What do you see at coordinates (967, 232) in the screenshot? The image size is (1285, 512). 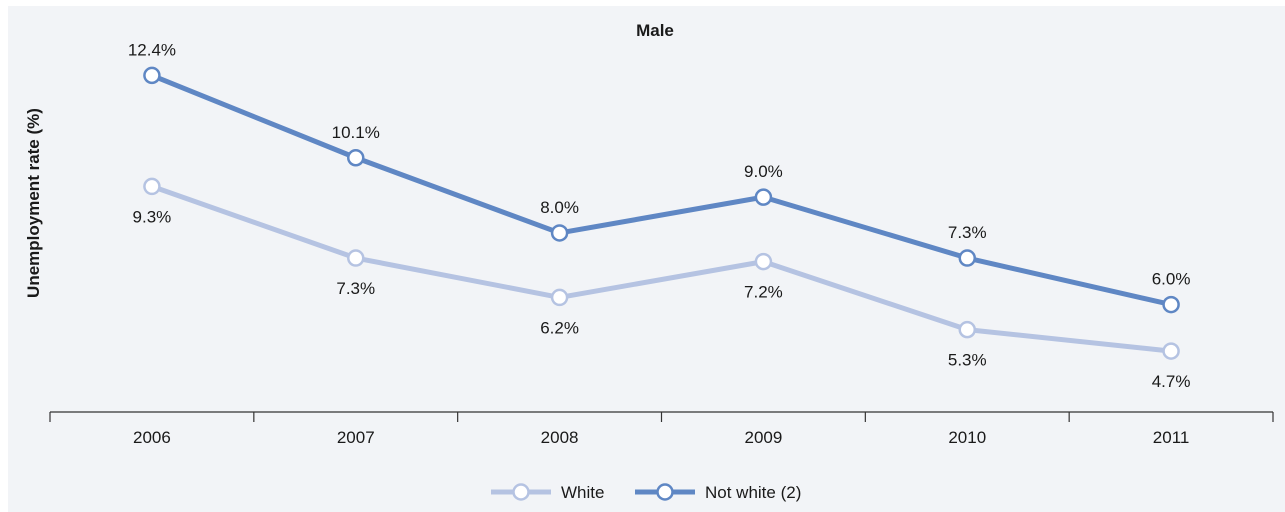 I see `data-label-2010: 7.3%` at bounding box center [967, 232].